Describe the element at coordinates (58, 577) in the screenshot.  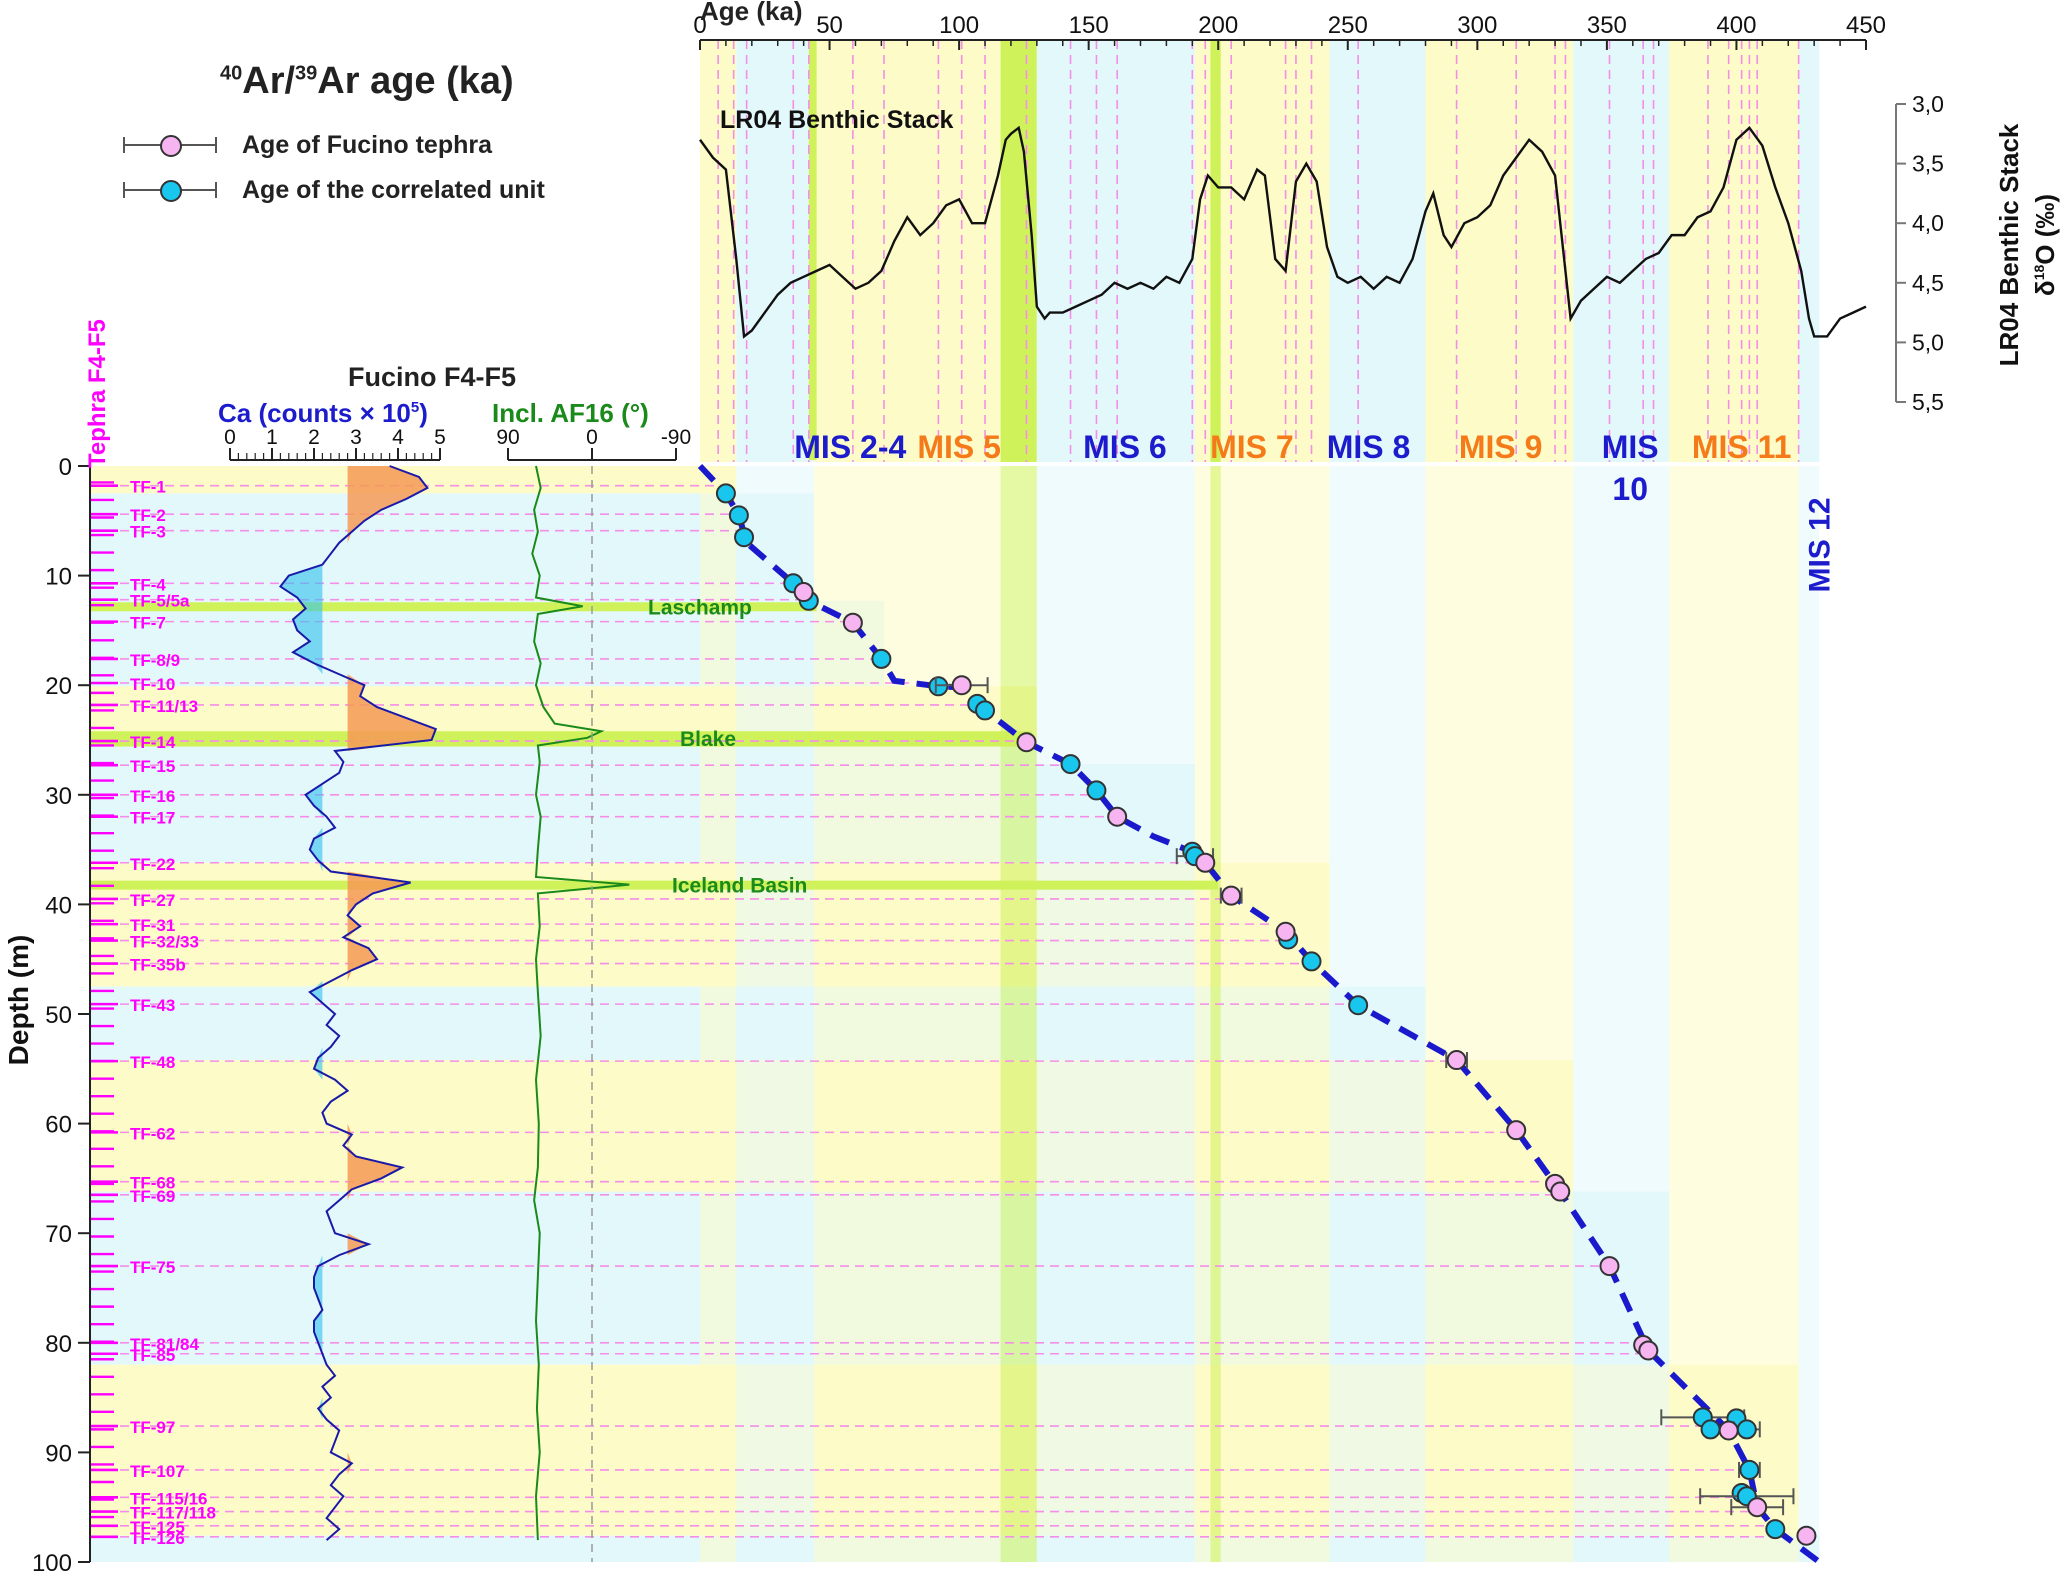
I see `depth-tick-label-1: 10` at that location.